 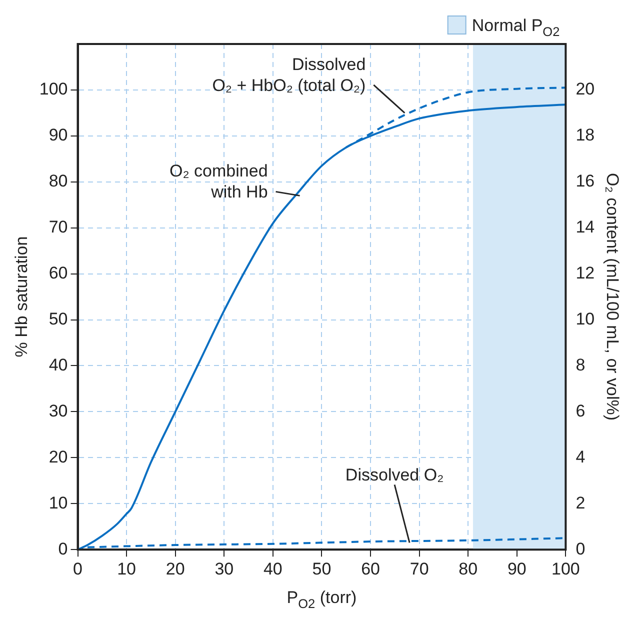 I want to click on y2-tick-label: 8, so click(x=581, y=364).